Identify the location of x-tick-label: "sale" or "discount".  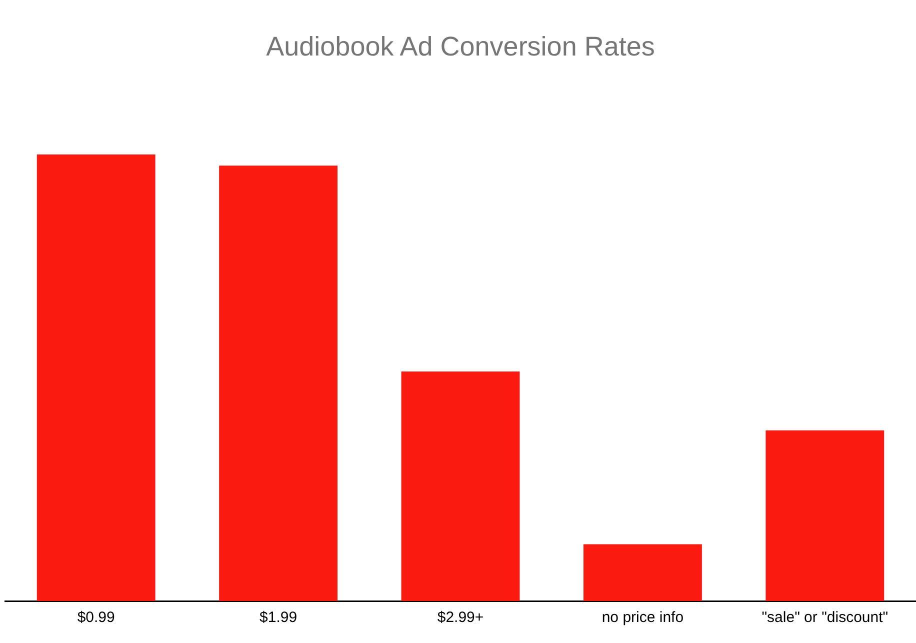
(825, 617).